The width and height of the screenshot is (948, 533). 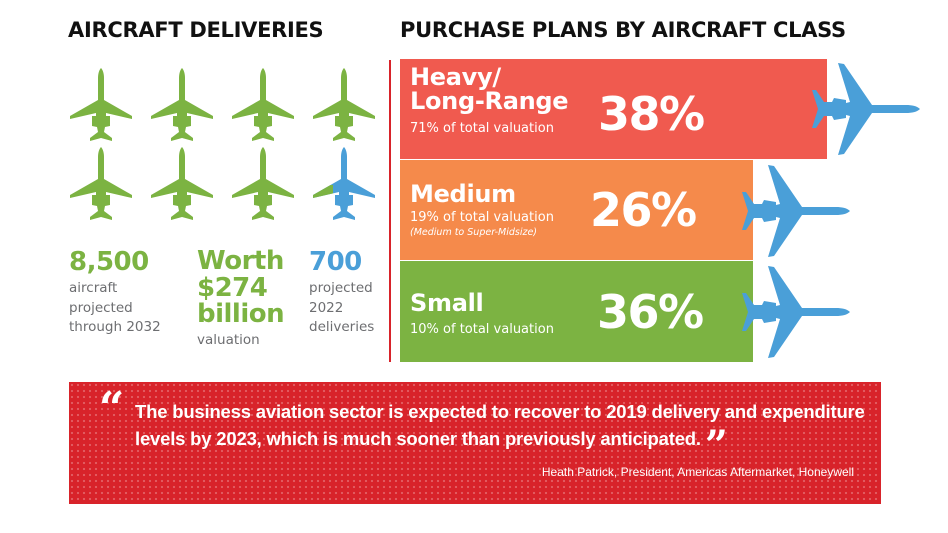 What do you see at coordinates (623, 30) in the screenshot?
I see `purchase-plans-heading: PURCHASE PLANS BY AIRCRAFT CLASS` at bounding box center [623, 30].